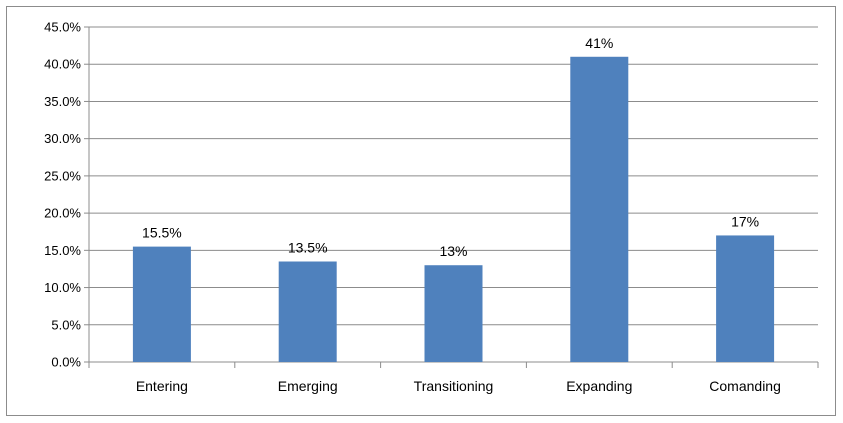 This screenshot has height=423, width=843. Describe the element at coordinates (62, 27) in the screenshot. I see `y-tick-label: 45.0%` at that location.